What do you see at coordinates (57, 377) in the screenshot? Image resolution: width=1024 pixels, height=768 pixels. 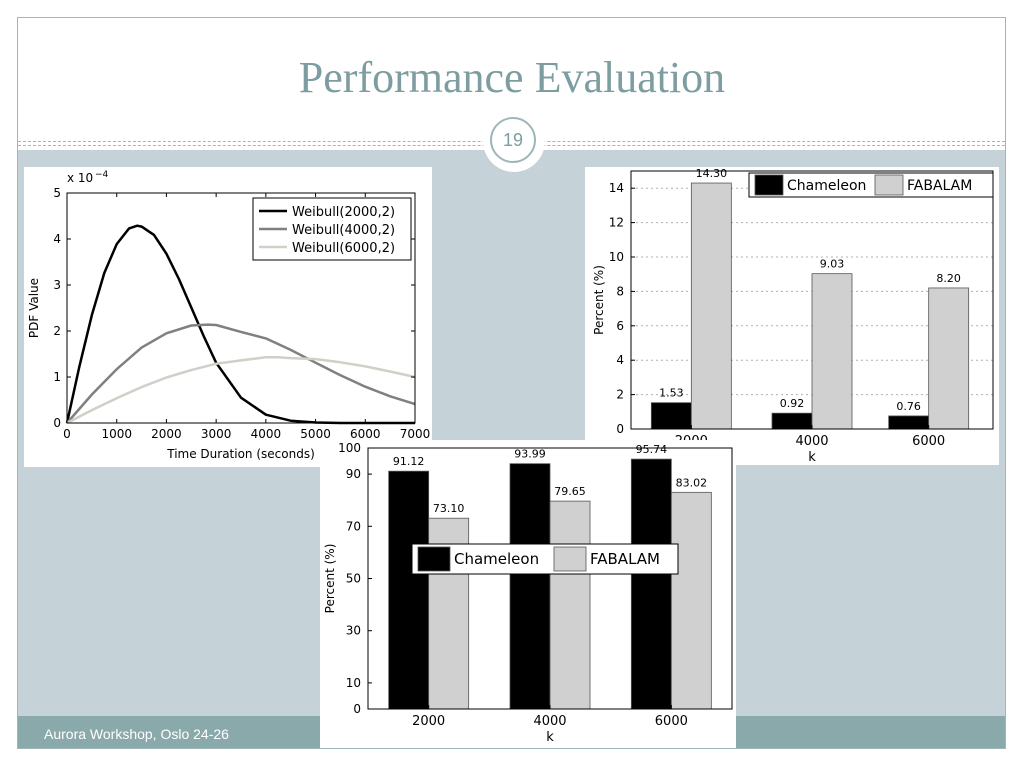 I see `y-tick-label: 1` at bounding box center [57, 377].